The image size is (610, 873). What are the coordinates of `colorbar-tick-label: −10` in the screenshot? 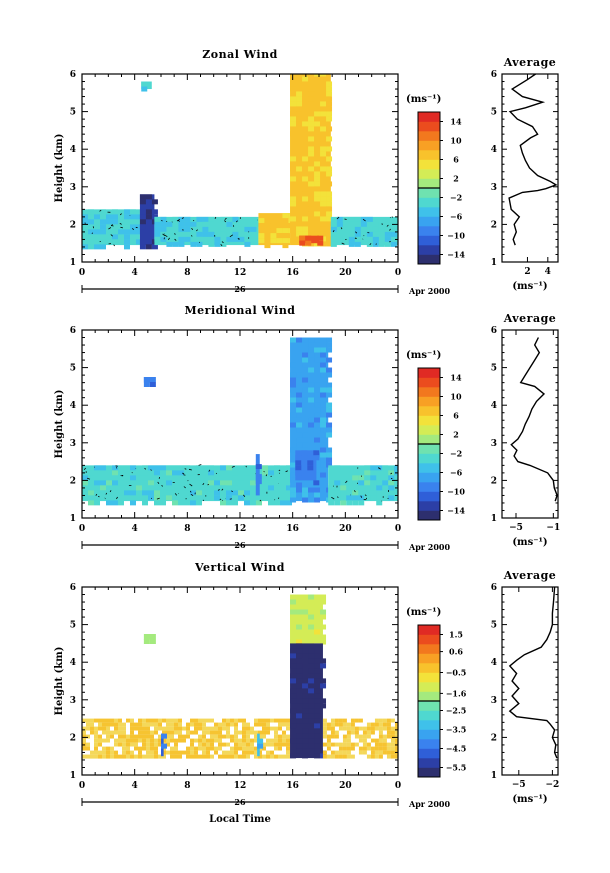 It's located at (456, 236).